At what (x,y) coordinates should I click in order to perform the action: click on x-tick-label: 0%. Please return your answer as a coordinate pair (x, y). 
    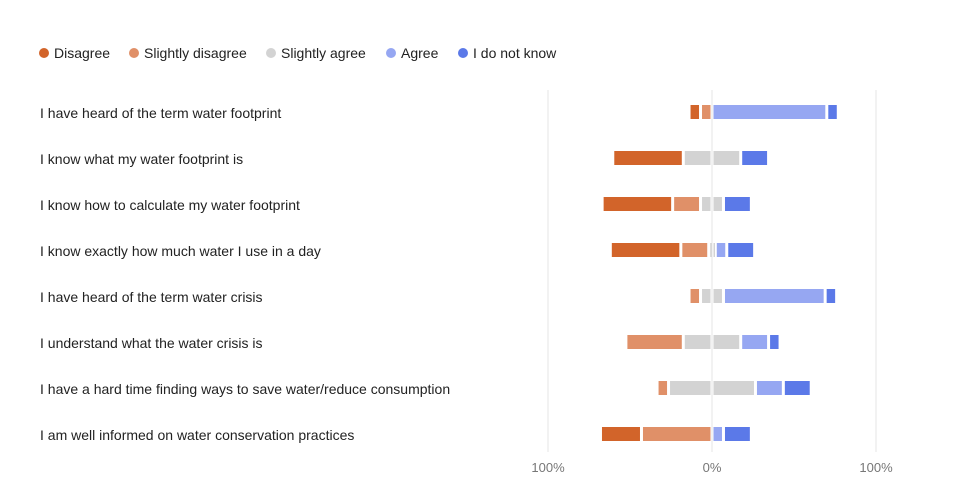
    Looking at the image, I should click on (712, 467).